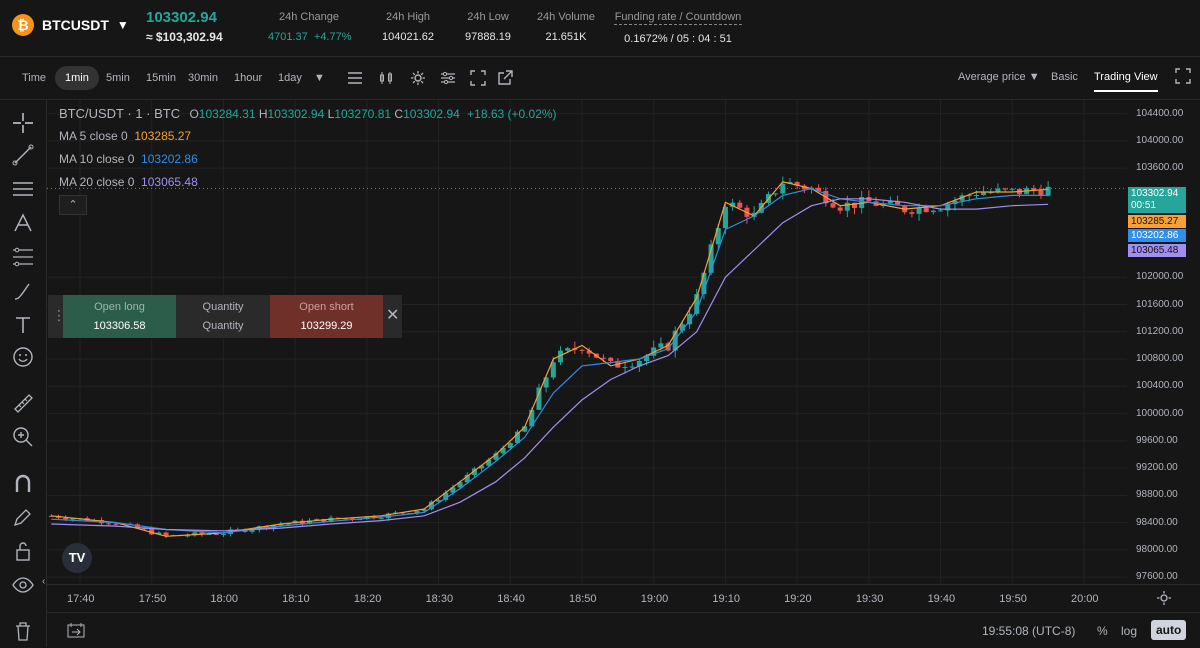 This screenshot has height=648, width=1200. I want to click on settings-icon, so click(418, 78).